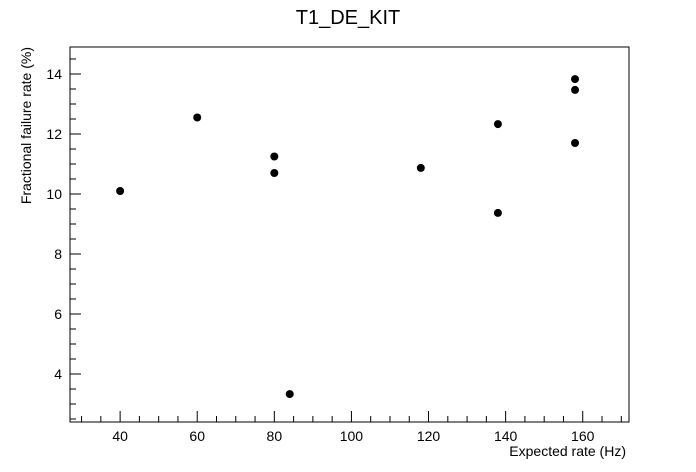  Describe the element at coordinates (120, 436) in the screenshot. I see `x-tick-label: 40` at that location.